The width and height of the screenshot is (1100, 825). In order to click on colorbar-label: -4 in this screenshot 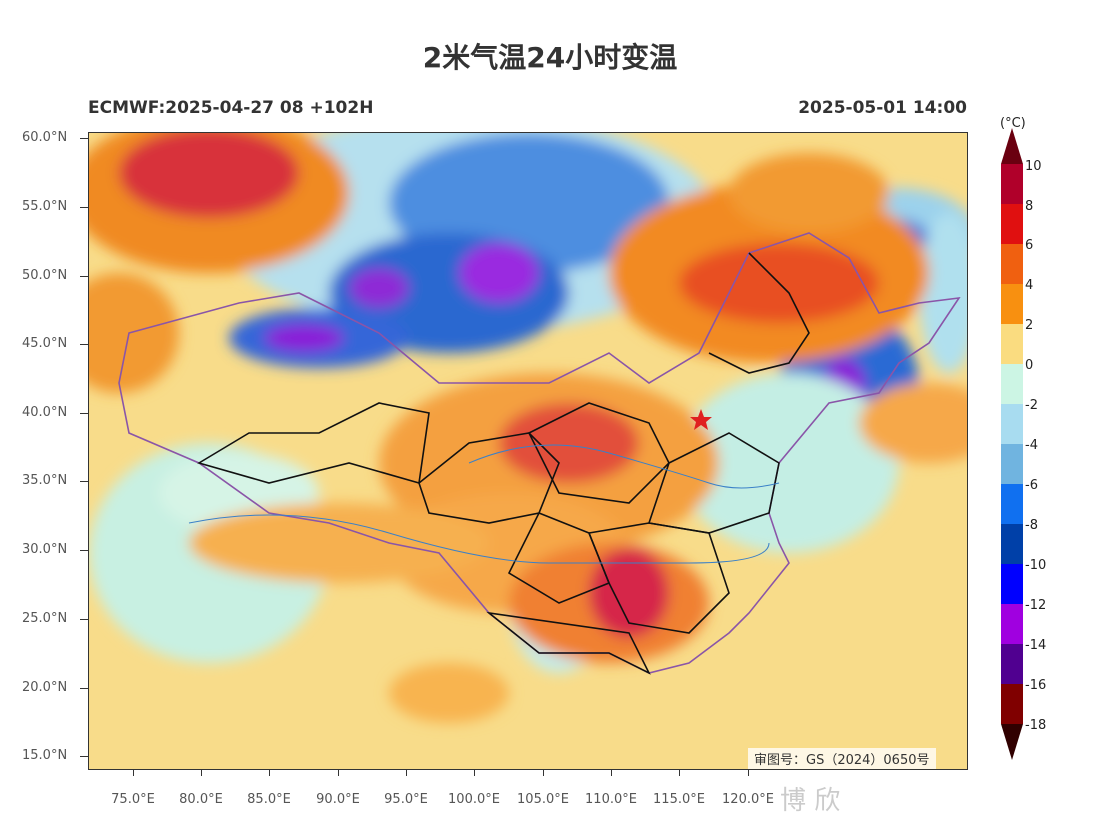, I will do `click(1031, 445)`.